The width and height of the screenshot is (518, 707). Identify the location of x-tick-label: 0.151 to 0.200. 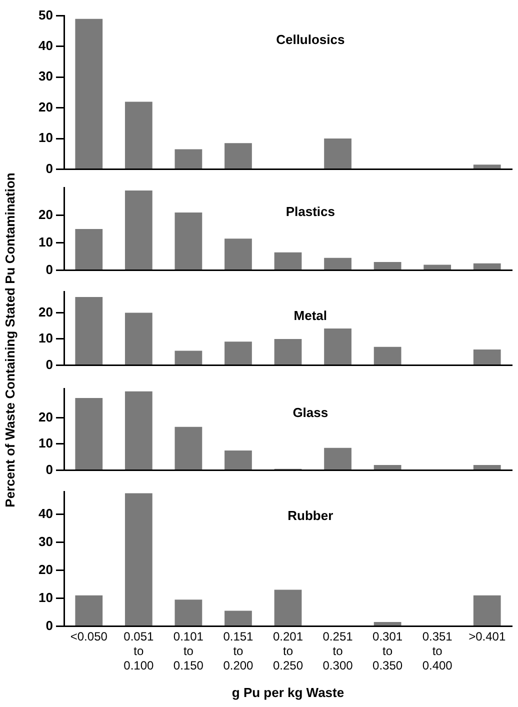
(238, 651).